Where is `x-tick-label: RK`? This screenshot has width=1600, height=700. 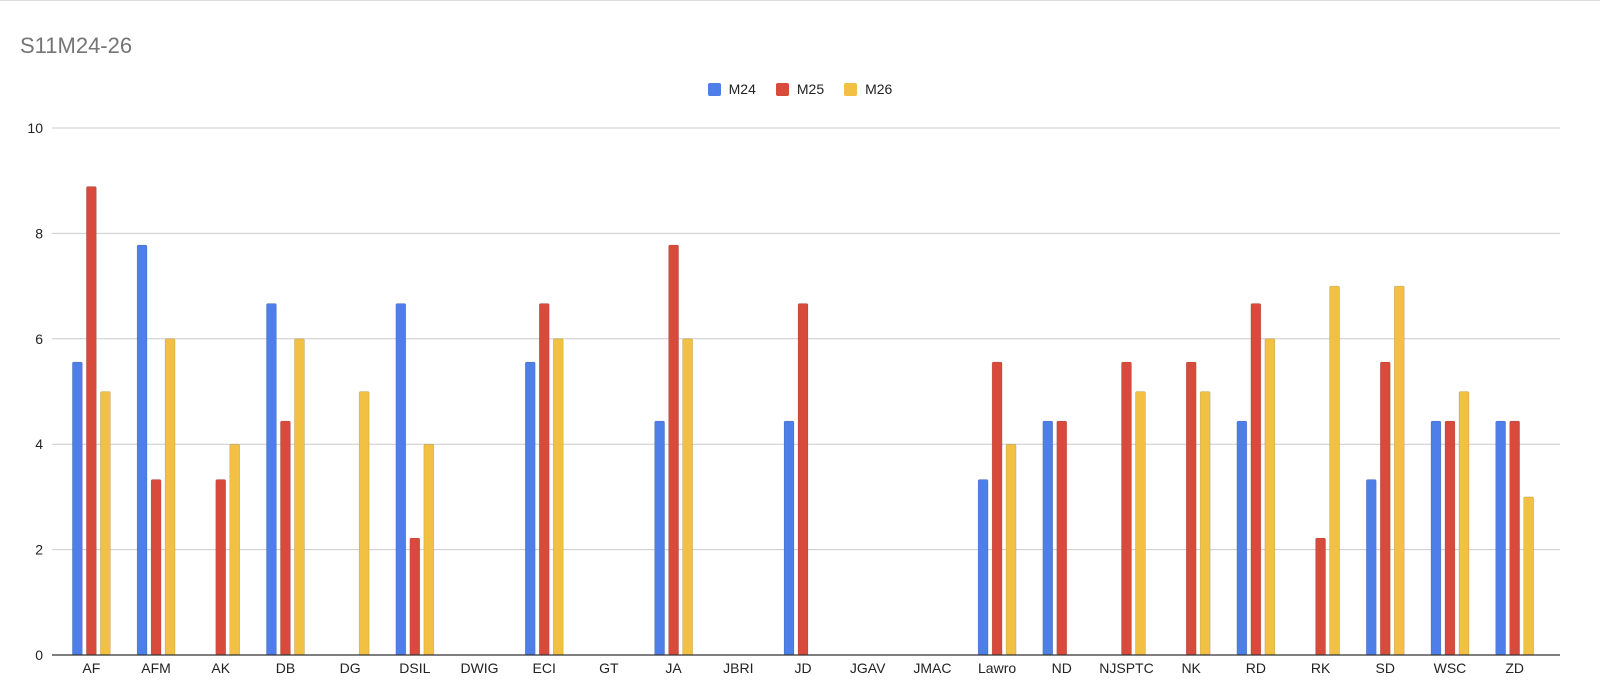
x-tick-label: RK is located at coordinates (1321, 668).